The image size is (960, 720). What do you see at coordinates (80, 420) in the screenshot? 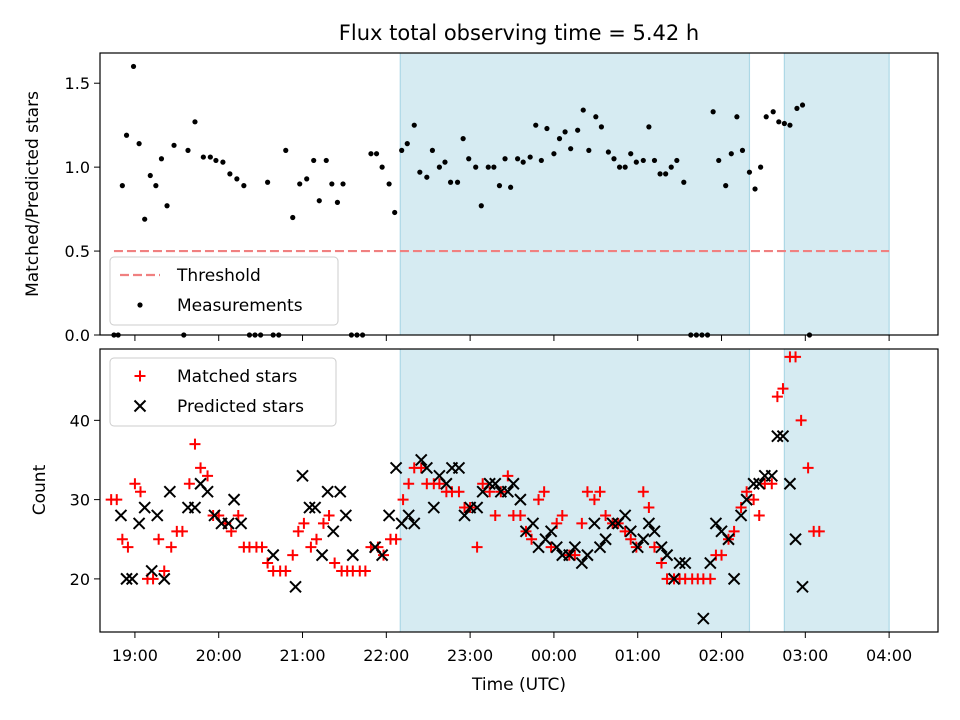
I see `y-tick-label: 40` at bounding box center [80, 420].